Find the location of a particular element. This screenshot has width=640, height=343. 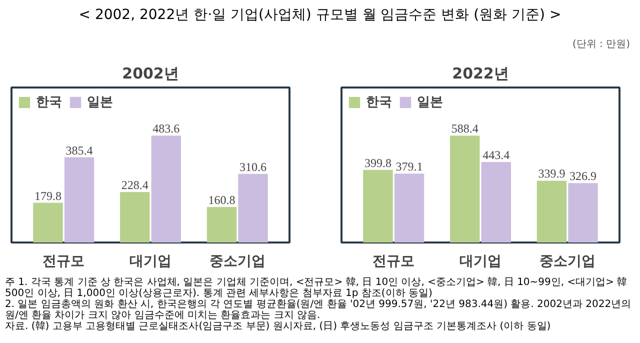

data-label: 399.8 is located at coordinates (378, 163).